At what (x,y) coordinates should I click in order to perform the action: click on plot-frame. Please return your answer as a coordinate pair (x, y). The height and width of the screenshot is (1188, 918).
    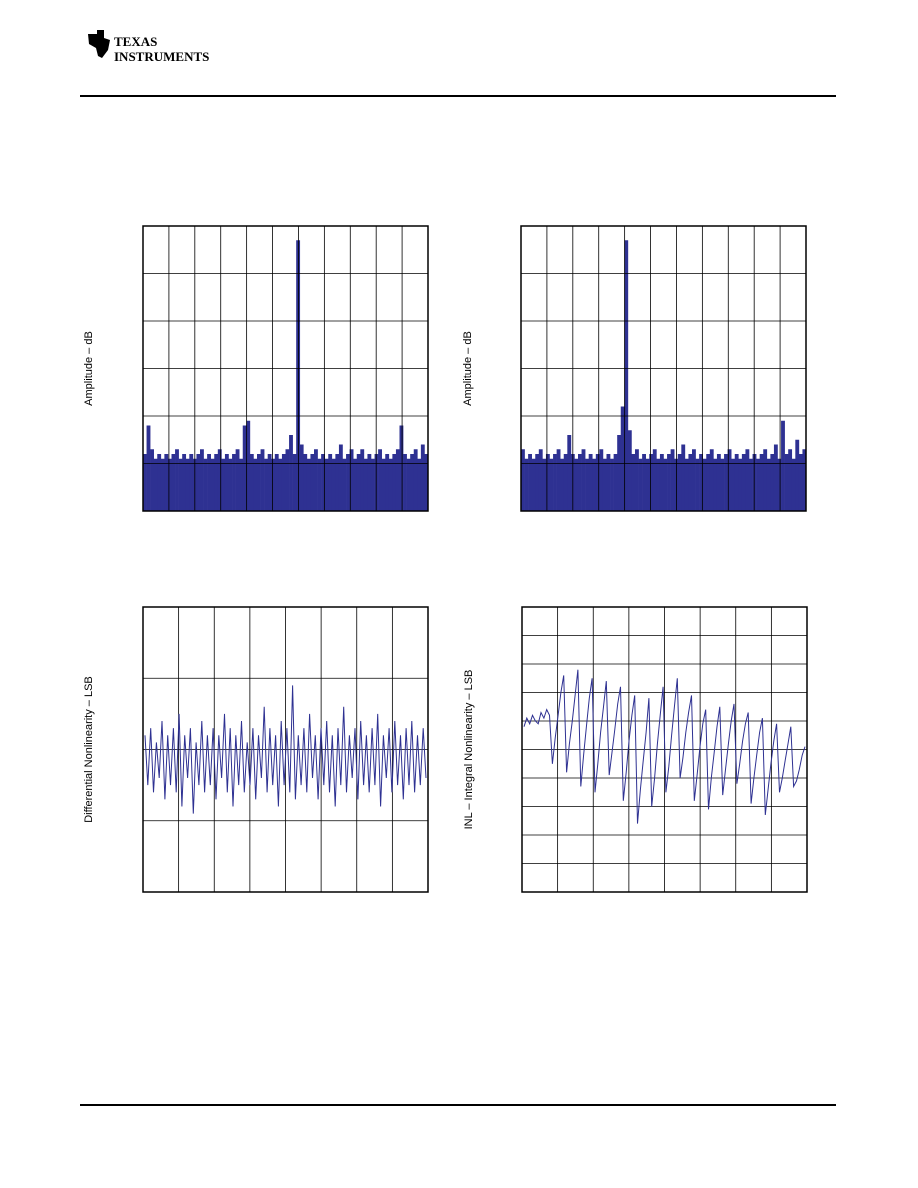
    Looking at the image, I should click on (285, 749).